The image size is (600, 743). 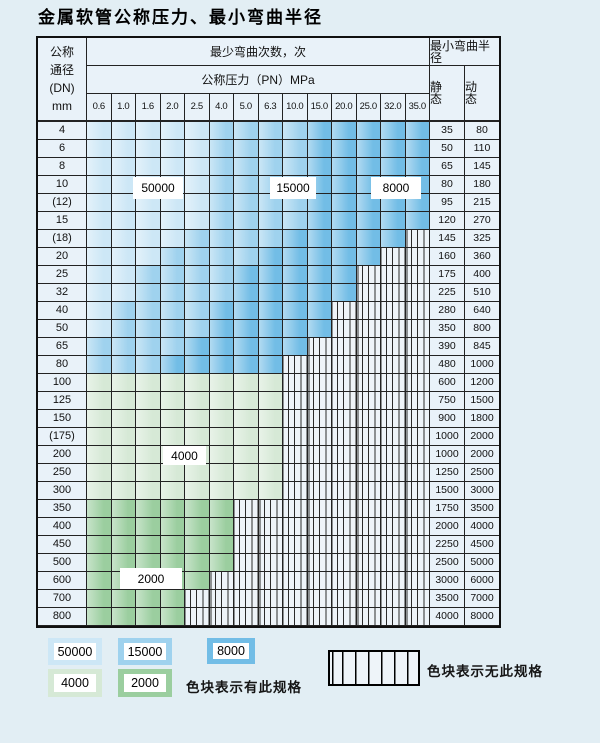 What do you see at coordinates (151, 578) in the screenshot?
I see `cycles-label-2000: 2000` at bounding box center [151, 578].